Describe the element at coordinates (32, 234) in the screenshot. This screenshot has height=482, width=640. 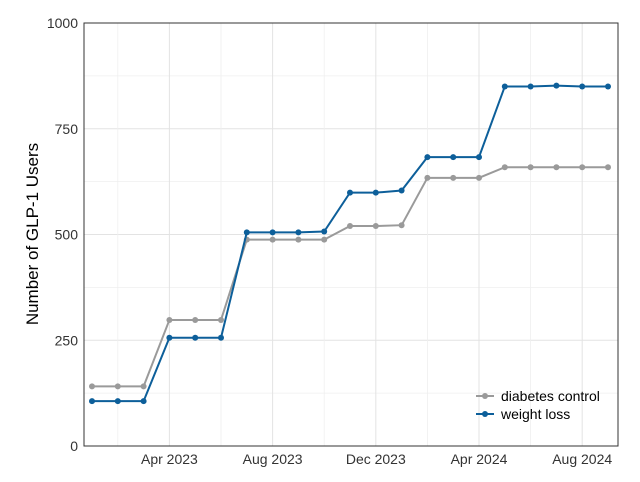
I see `y-axis-label: Number of GLP-1 Users` at that location.